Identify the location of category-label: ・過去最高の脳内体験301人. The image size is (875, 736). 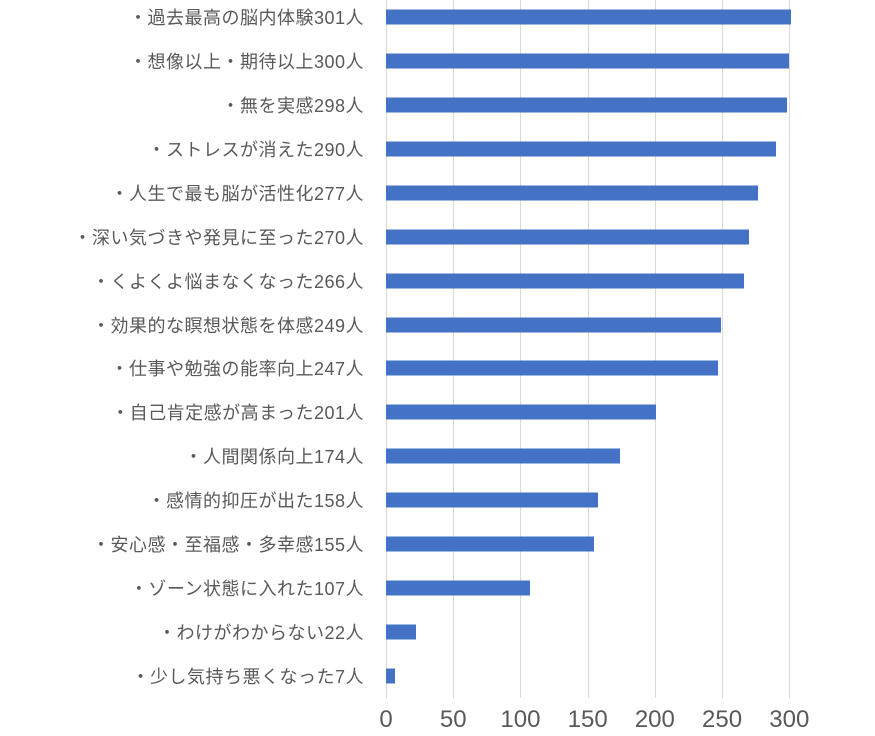
(246, 17).